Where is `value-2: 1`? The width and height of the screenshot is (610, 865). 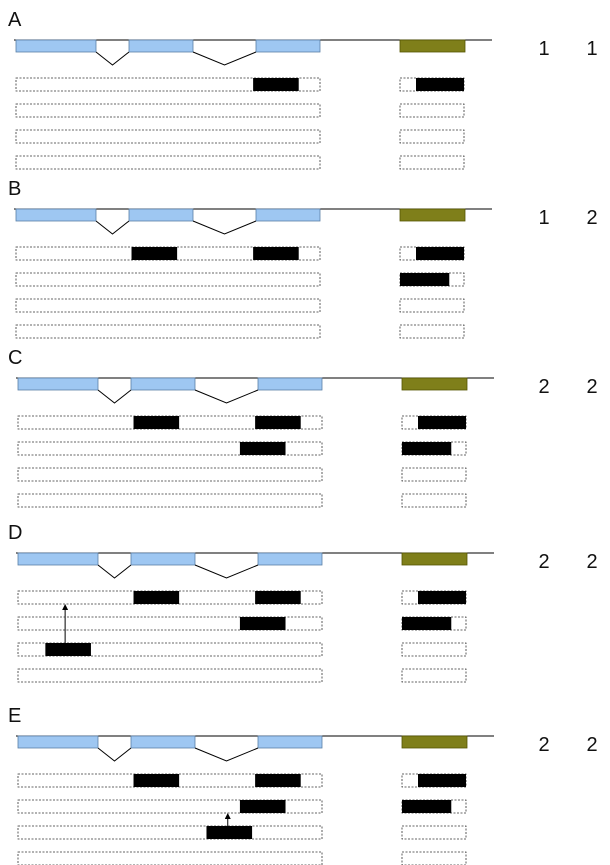
value-2: 1 is located at coordinates (591, 49).